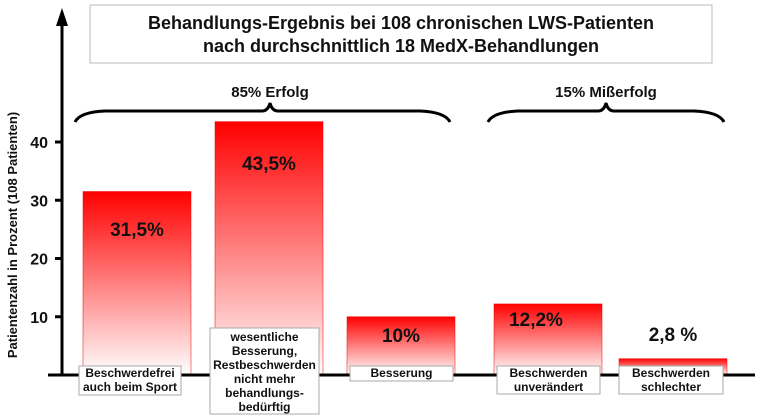 The width and height of the screenshot is (760, 420). Describe the element at coordinates (264, 351) in the screenshot. I see `category-label: Besserung,` at that location.